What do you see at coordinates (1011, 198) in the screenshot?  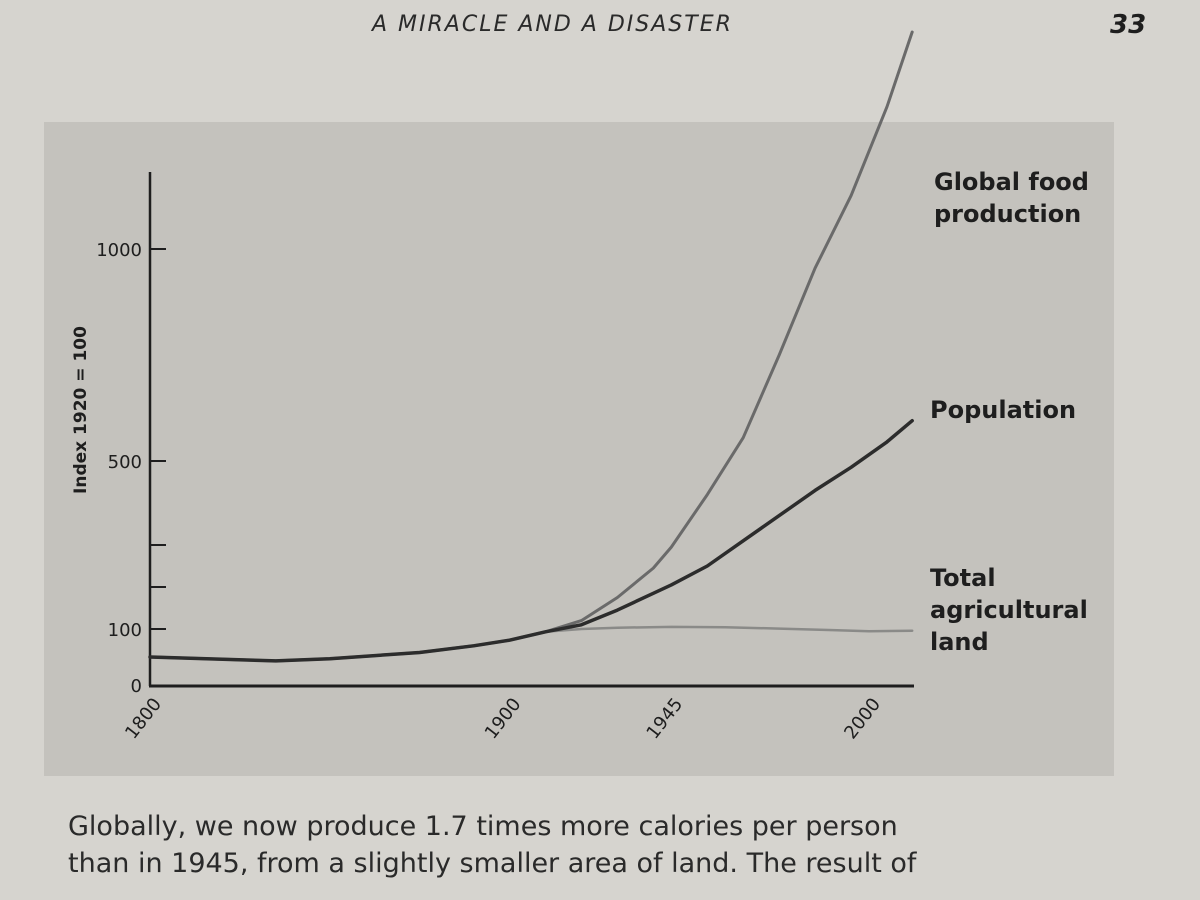 I see `series-label: Global food production` at bounding box center [1011, 198].